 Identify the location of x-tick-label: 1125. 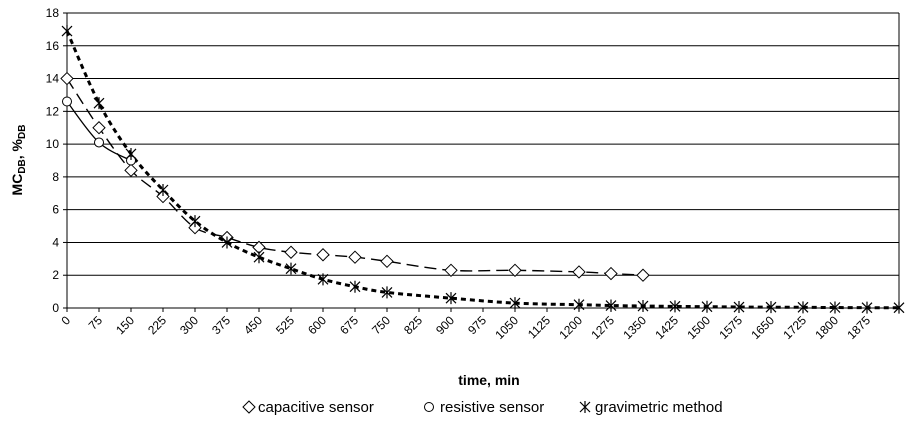
(539, 327).